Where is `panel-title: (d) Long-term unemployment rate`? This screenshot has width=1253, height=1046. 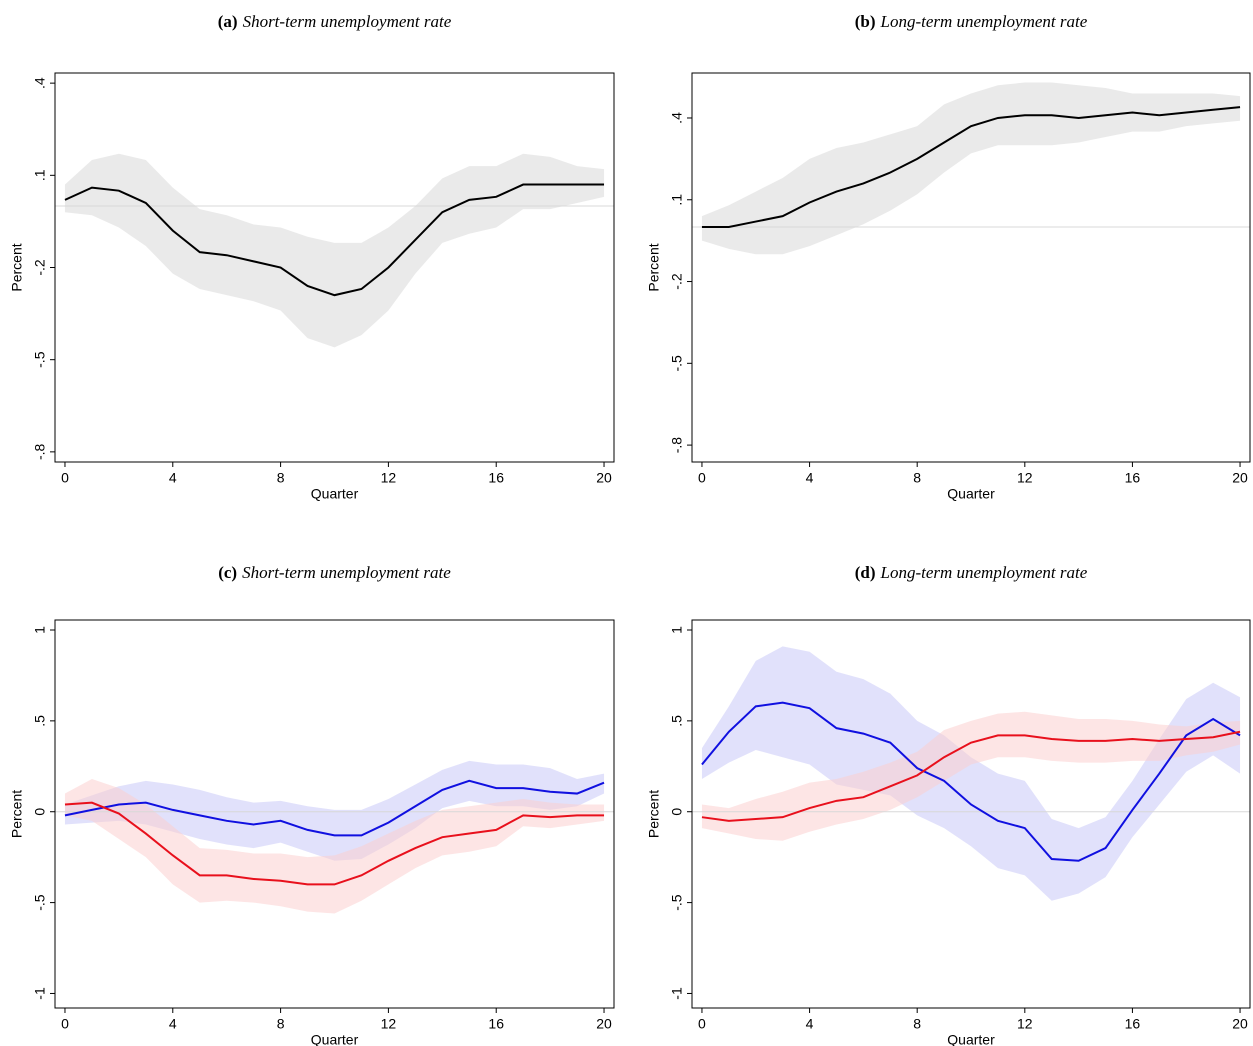 panel-title: (d) Long-term unemployment rate is located at coordinates (971, 572).